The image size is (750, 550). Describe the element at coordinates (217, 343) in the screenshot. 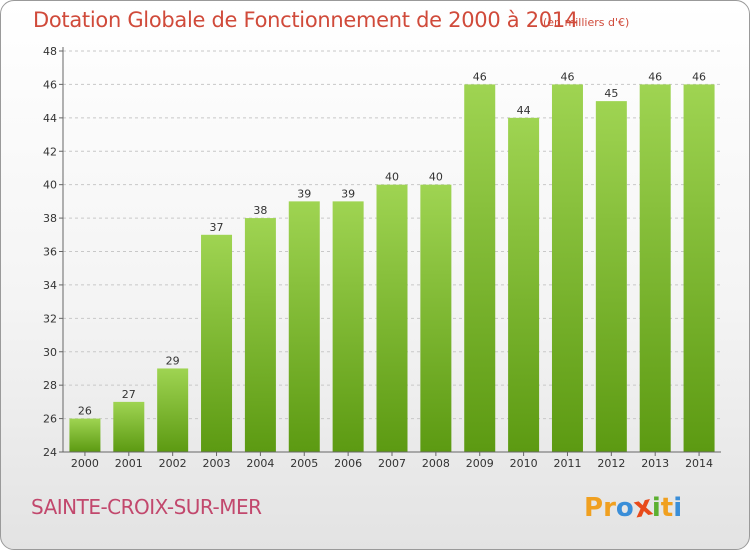

I see `bar-2003` at that location.